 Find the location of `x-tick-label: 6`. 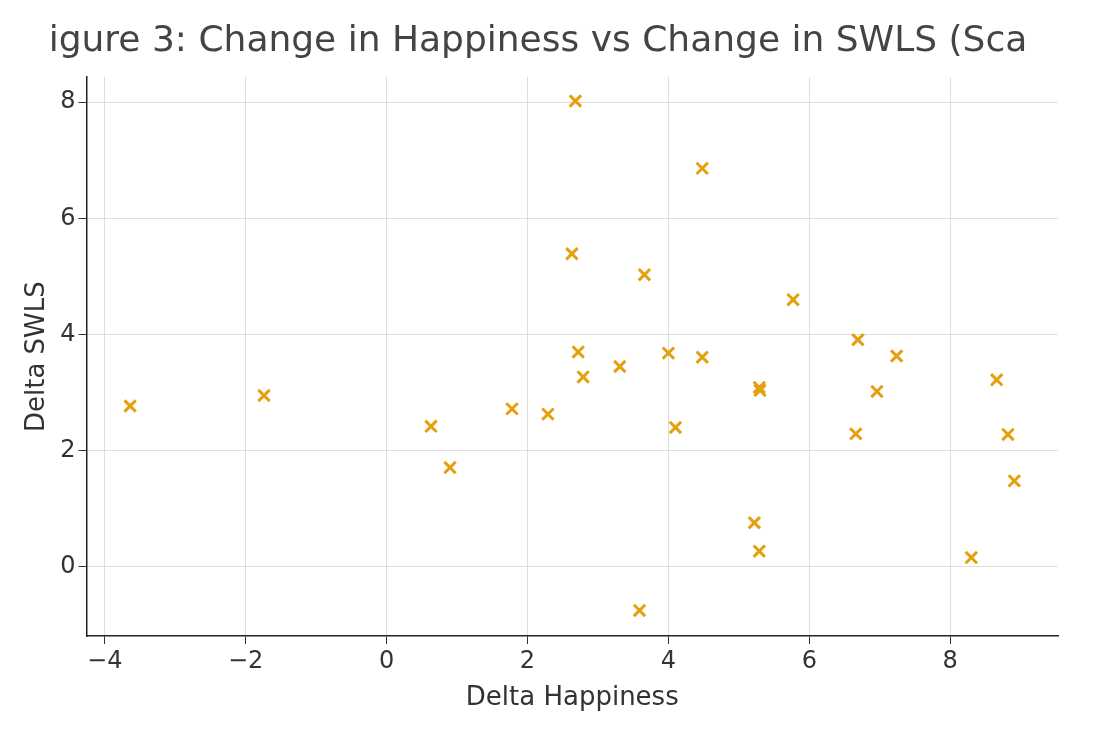

x-tick-label: 6 is located at coordinates (809, 659).